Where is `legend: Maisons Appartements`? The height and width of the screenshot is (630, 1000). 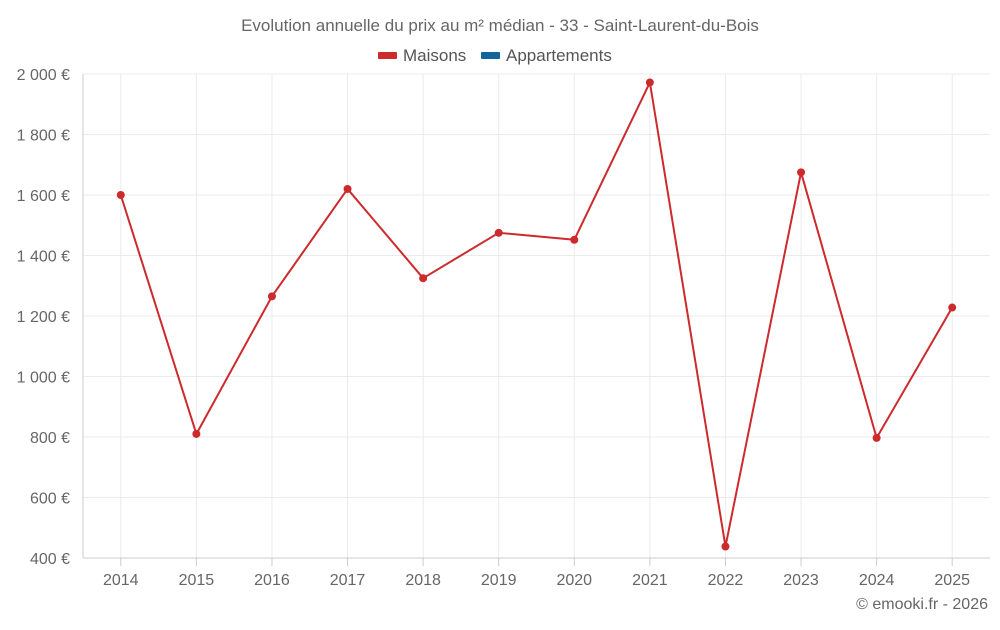
legend: Maisons Appartements is located at coordinates (495, 55).